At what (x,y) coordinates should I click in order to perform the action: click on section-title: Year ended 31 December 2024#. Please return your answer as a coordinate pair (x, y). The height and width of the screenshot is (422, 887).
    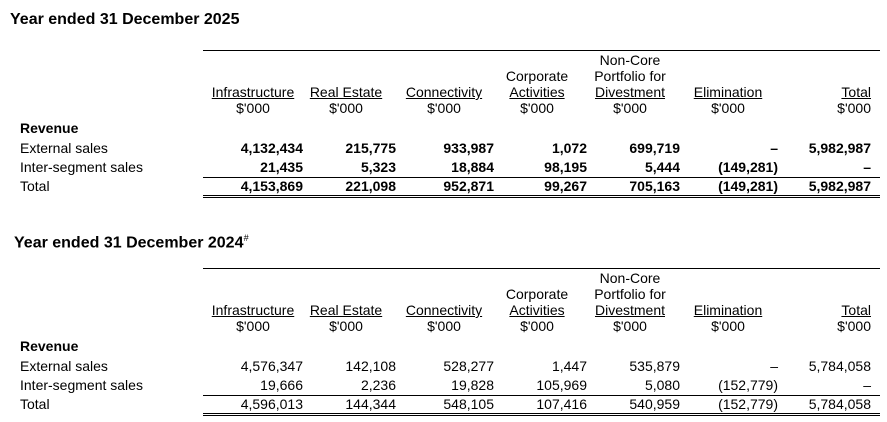
    Looking at the image, I should click on (131, 240).